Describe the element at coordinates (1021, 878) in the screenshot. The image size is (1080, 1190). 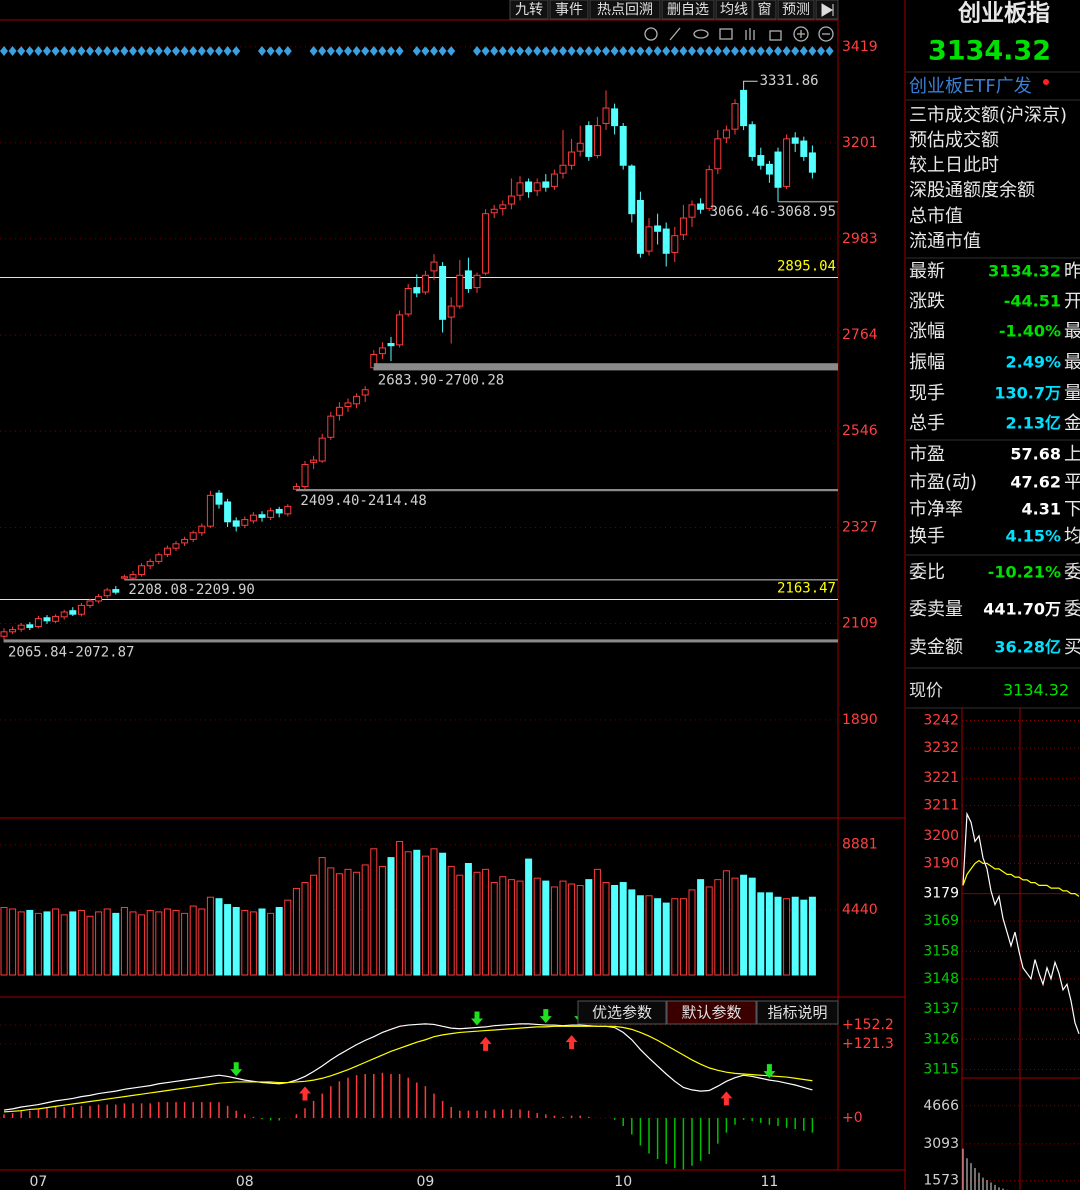
I see `intraday-line` at that location.